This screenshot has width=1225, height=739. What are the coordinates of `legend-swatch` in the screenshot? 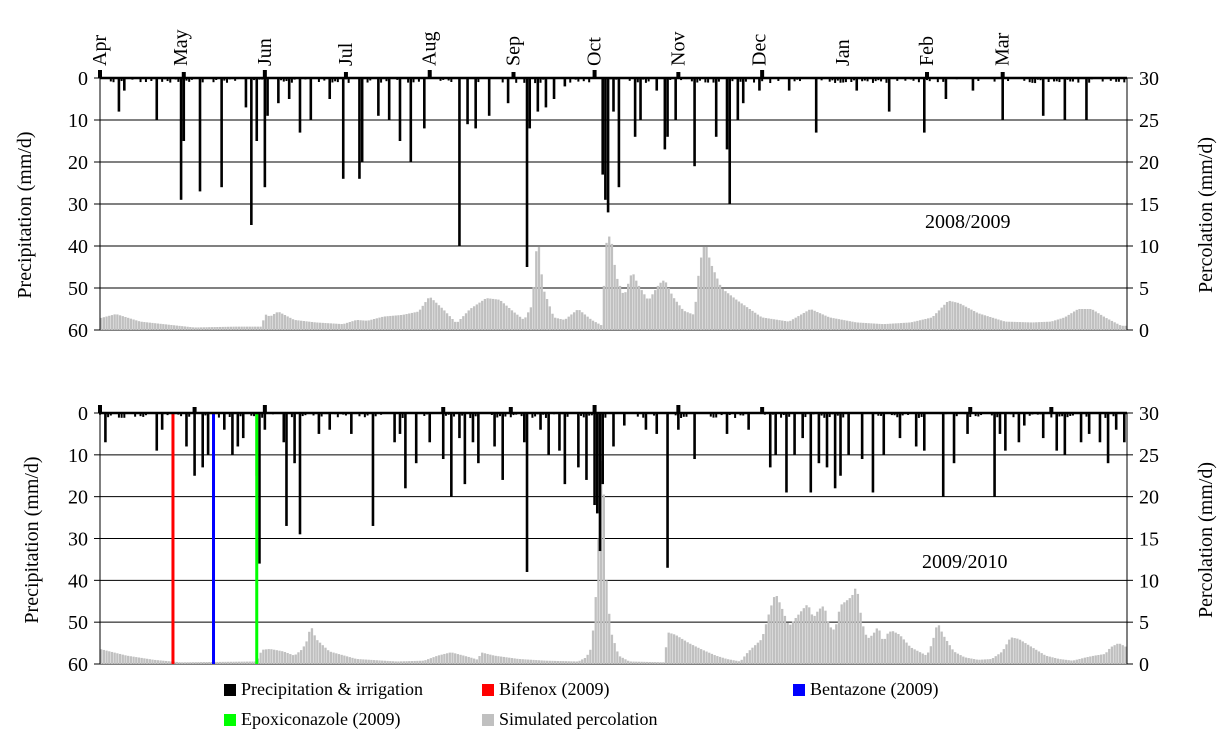 It's located at (488, 690).